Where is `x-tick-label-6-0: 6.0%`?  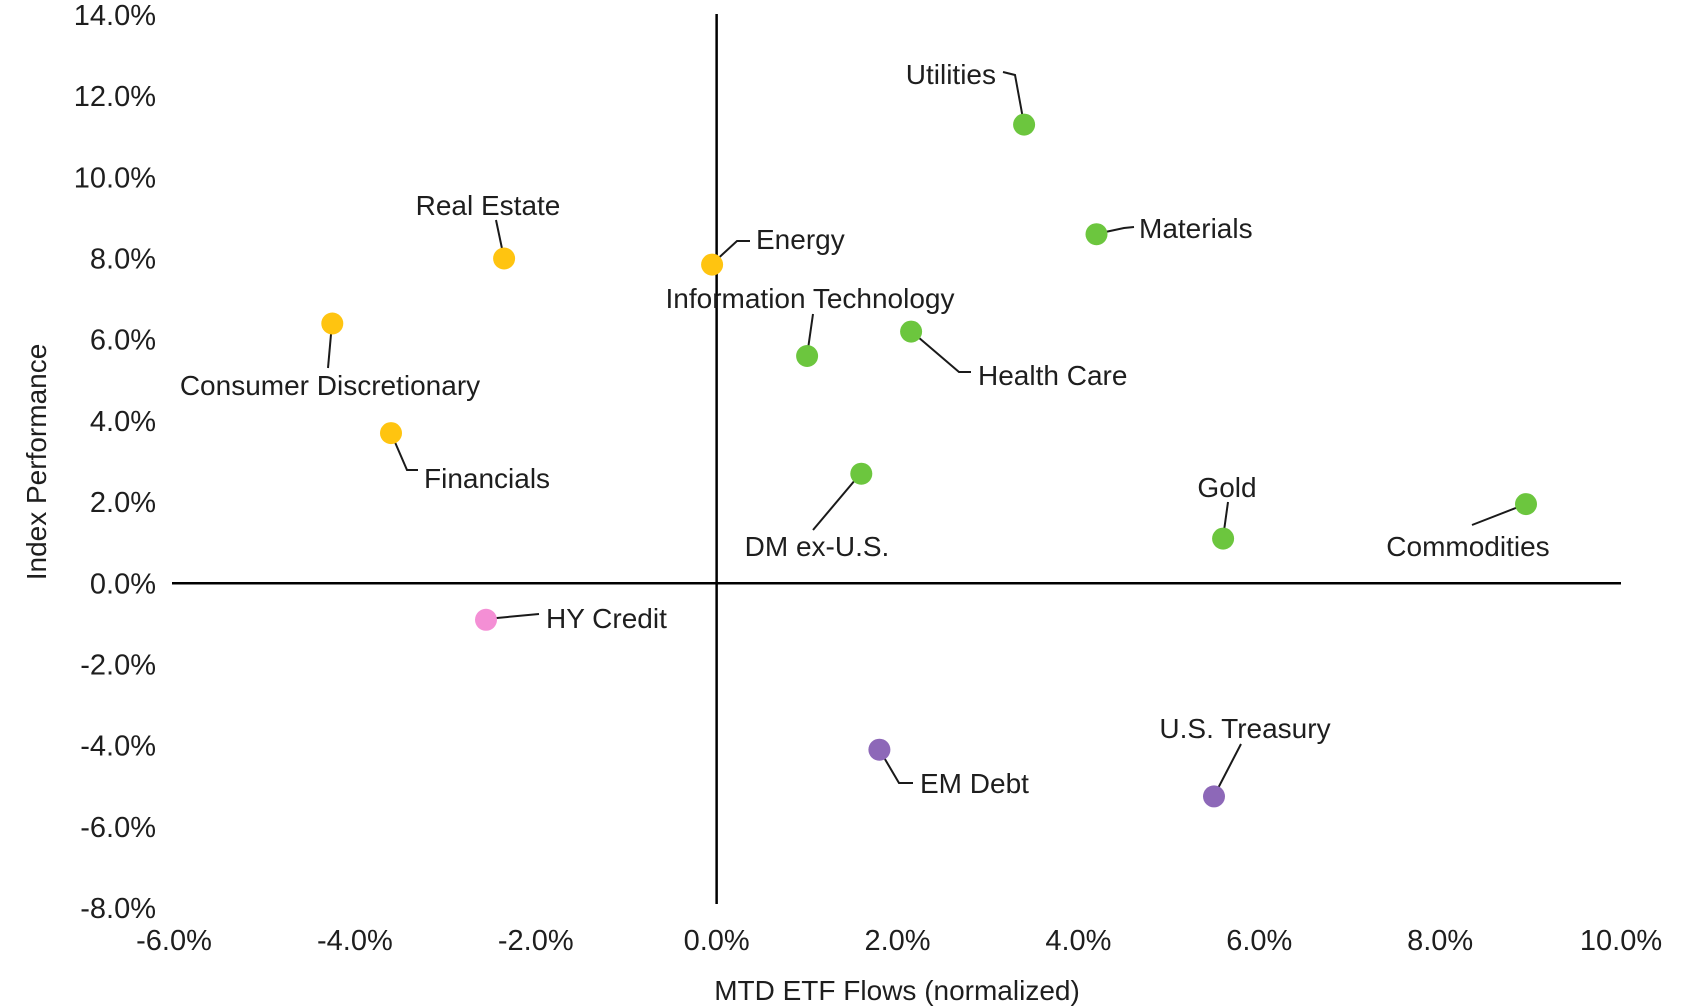
x-tick-label-6-0: 6.0% is located at coordinates (1259, 941).